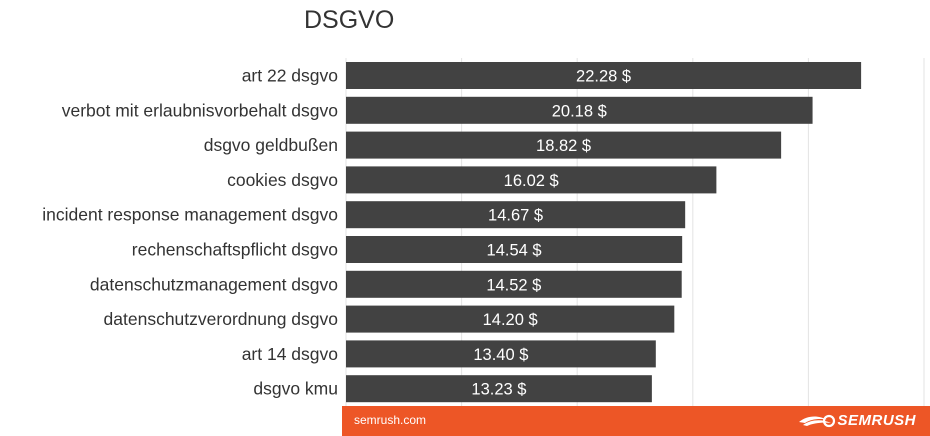 This screenshot has width=930, height=436. What do you see at coordinates (290, 76) in the screenshot?
I see `category-label: art 22 dsgvo` at bounding box center [290, 76].